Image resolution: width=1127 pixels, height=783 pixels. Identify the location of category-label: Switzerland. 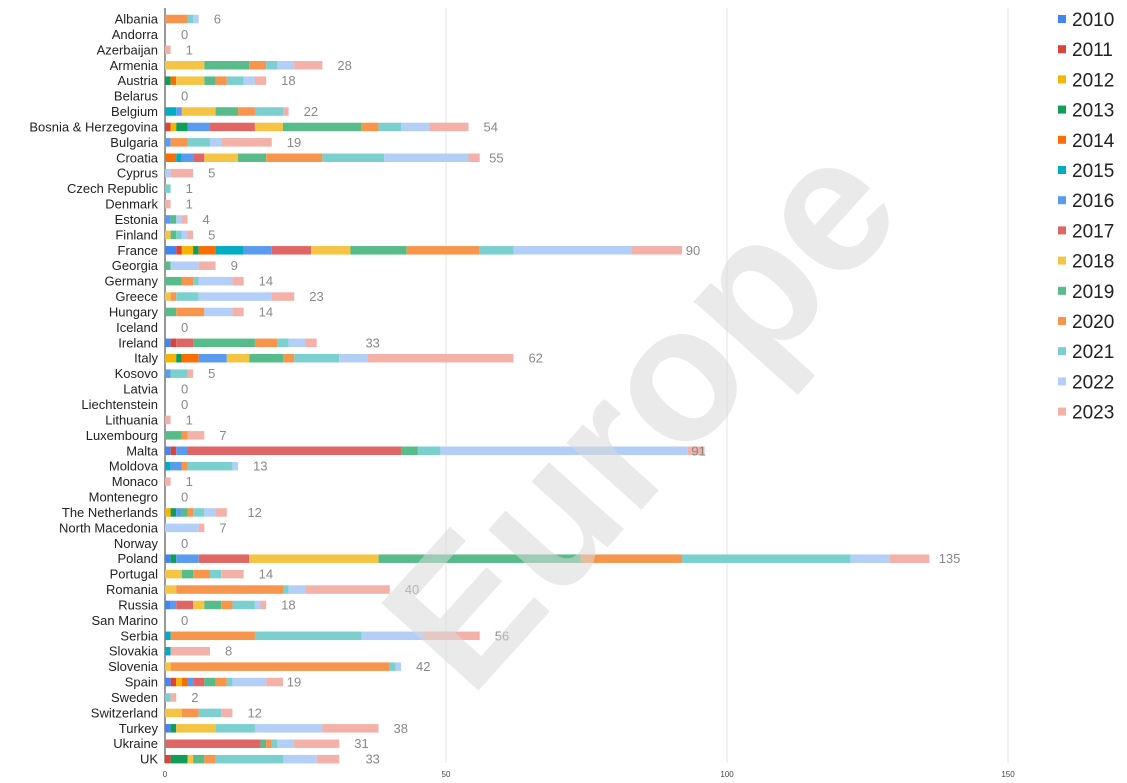
(124, 712).